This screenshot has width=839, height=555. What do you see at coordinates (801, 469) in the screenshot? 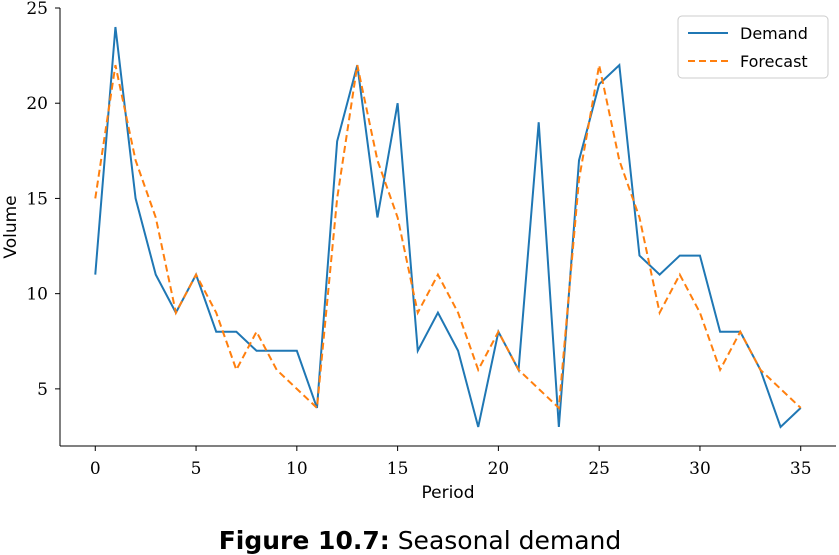
I see `x-tick-label: 35` at bounding box center [801, 469].